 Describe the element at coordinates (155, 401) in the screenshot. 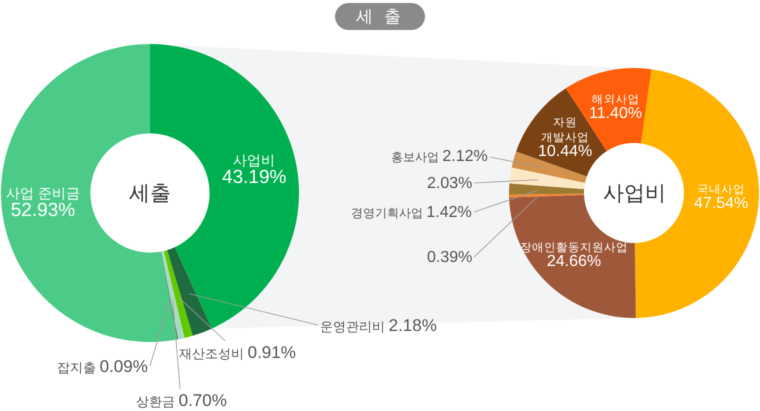

I see `slice-label: 상환금` at that location.